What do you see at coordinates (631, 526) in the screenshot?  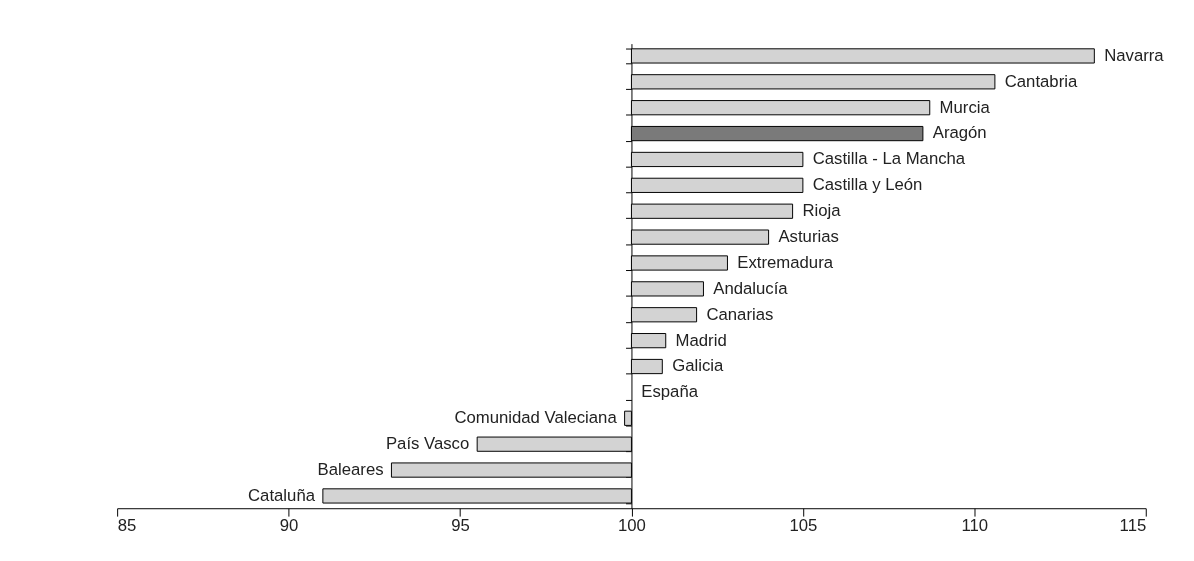 I see `x-tick-label: 100` at bounding box center [631, 526].